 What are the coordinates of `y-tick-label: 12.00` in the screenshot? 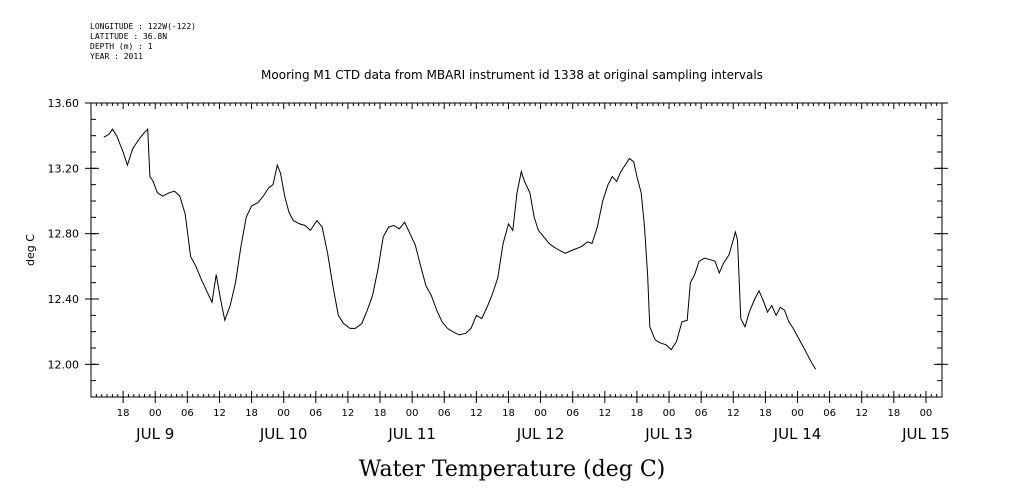 It's located at (64, 364).